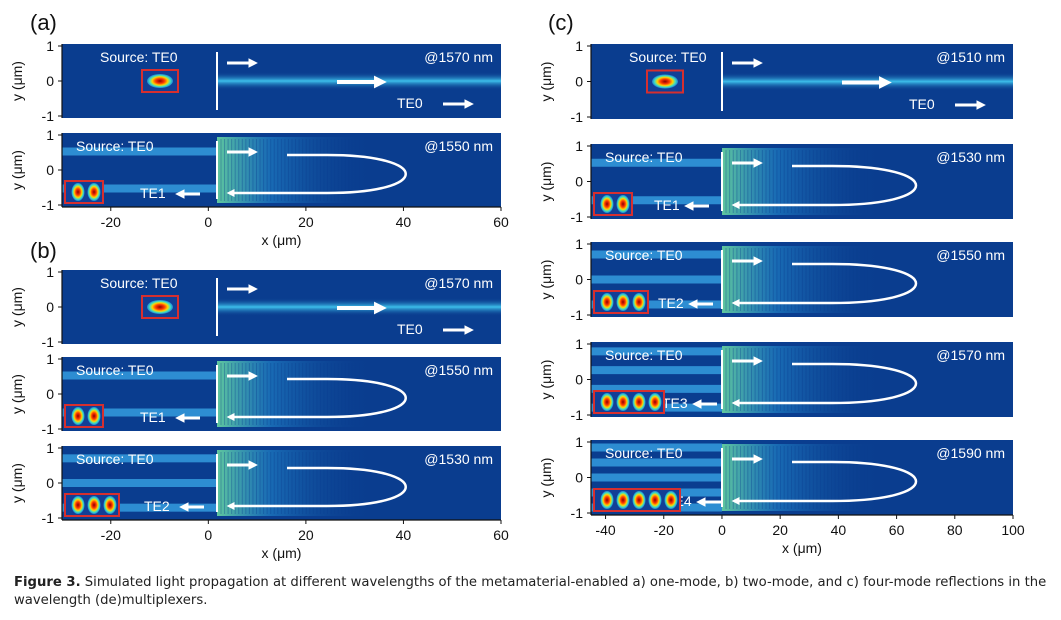 This screenshot has width=1061, height=620. I want to click on panel-label-a: (a), so click(43, 22).